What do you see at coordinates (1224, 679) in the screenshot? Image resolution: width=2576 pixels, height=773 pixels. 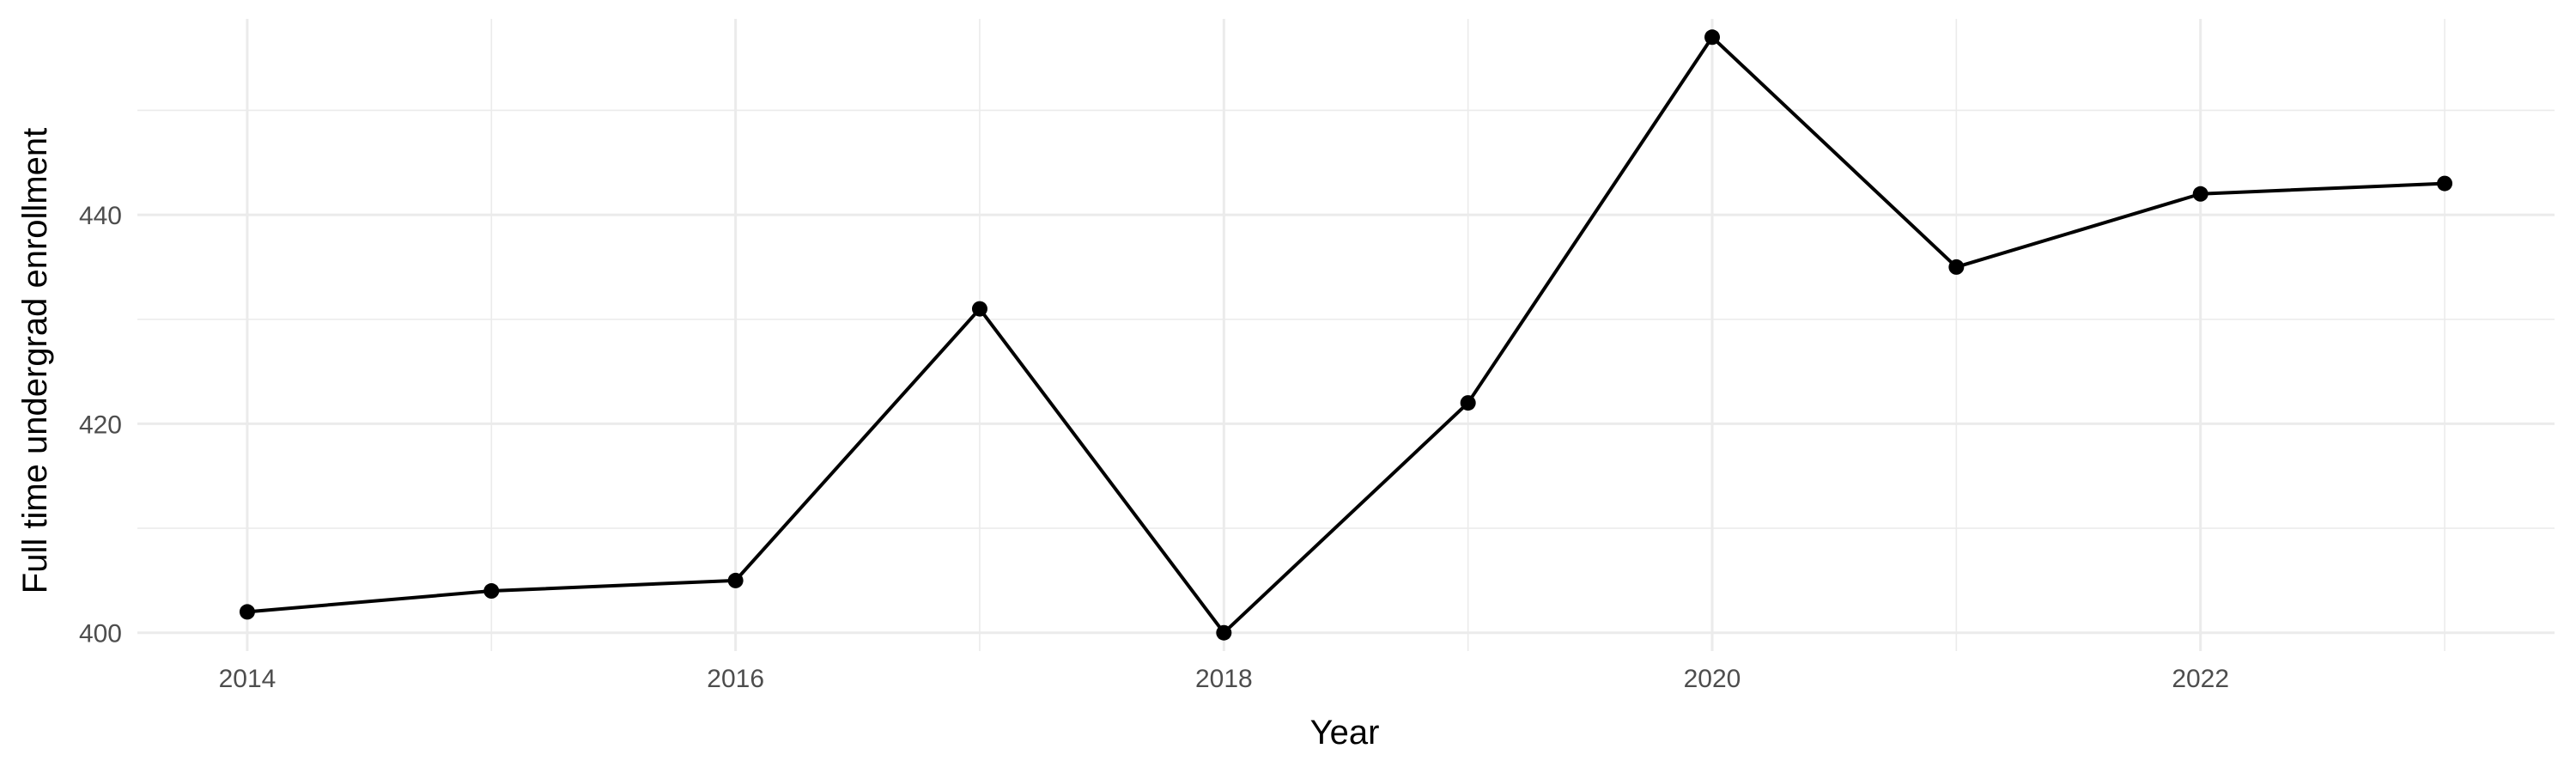 I see `x-tick-label: 2018` at bounding box center [1224, 679].